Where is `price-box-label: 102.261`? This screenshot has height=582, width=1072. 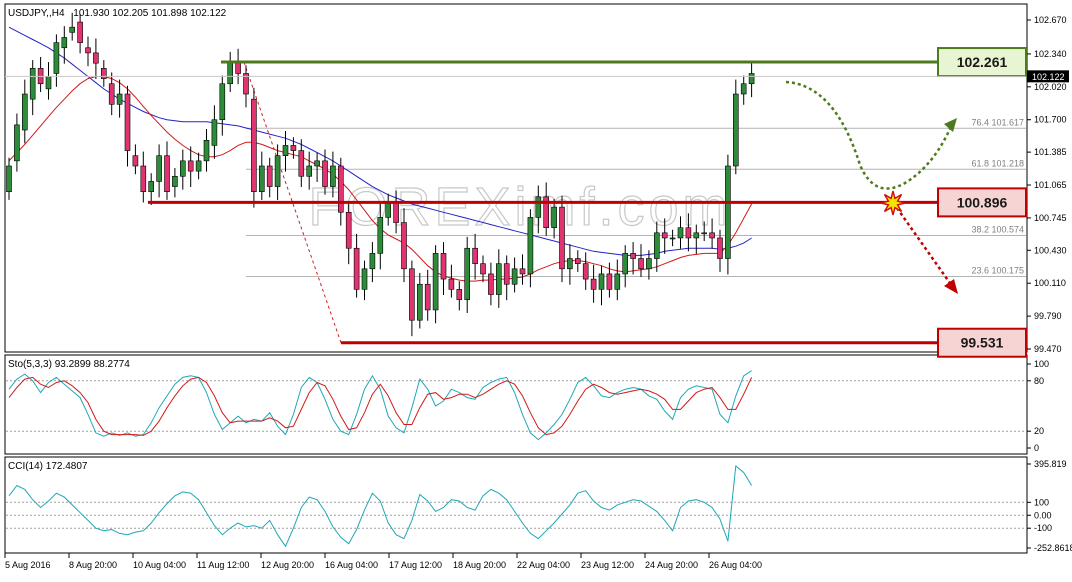
price-box-label: 102.261 is located at coordinates (982, 62).